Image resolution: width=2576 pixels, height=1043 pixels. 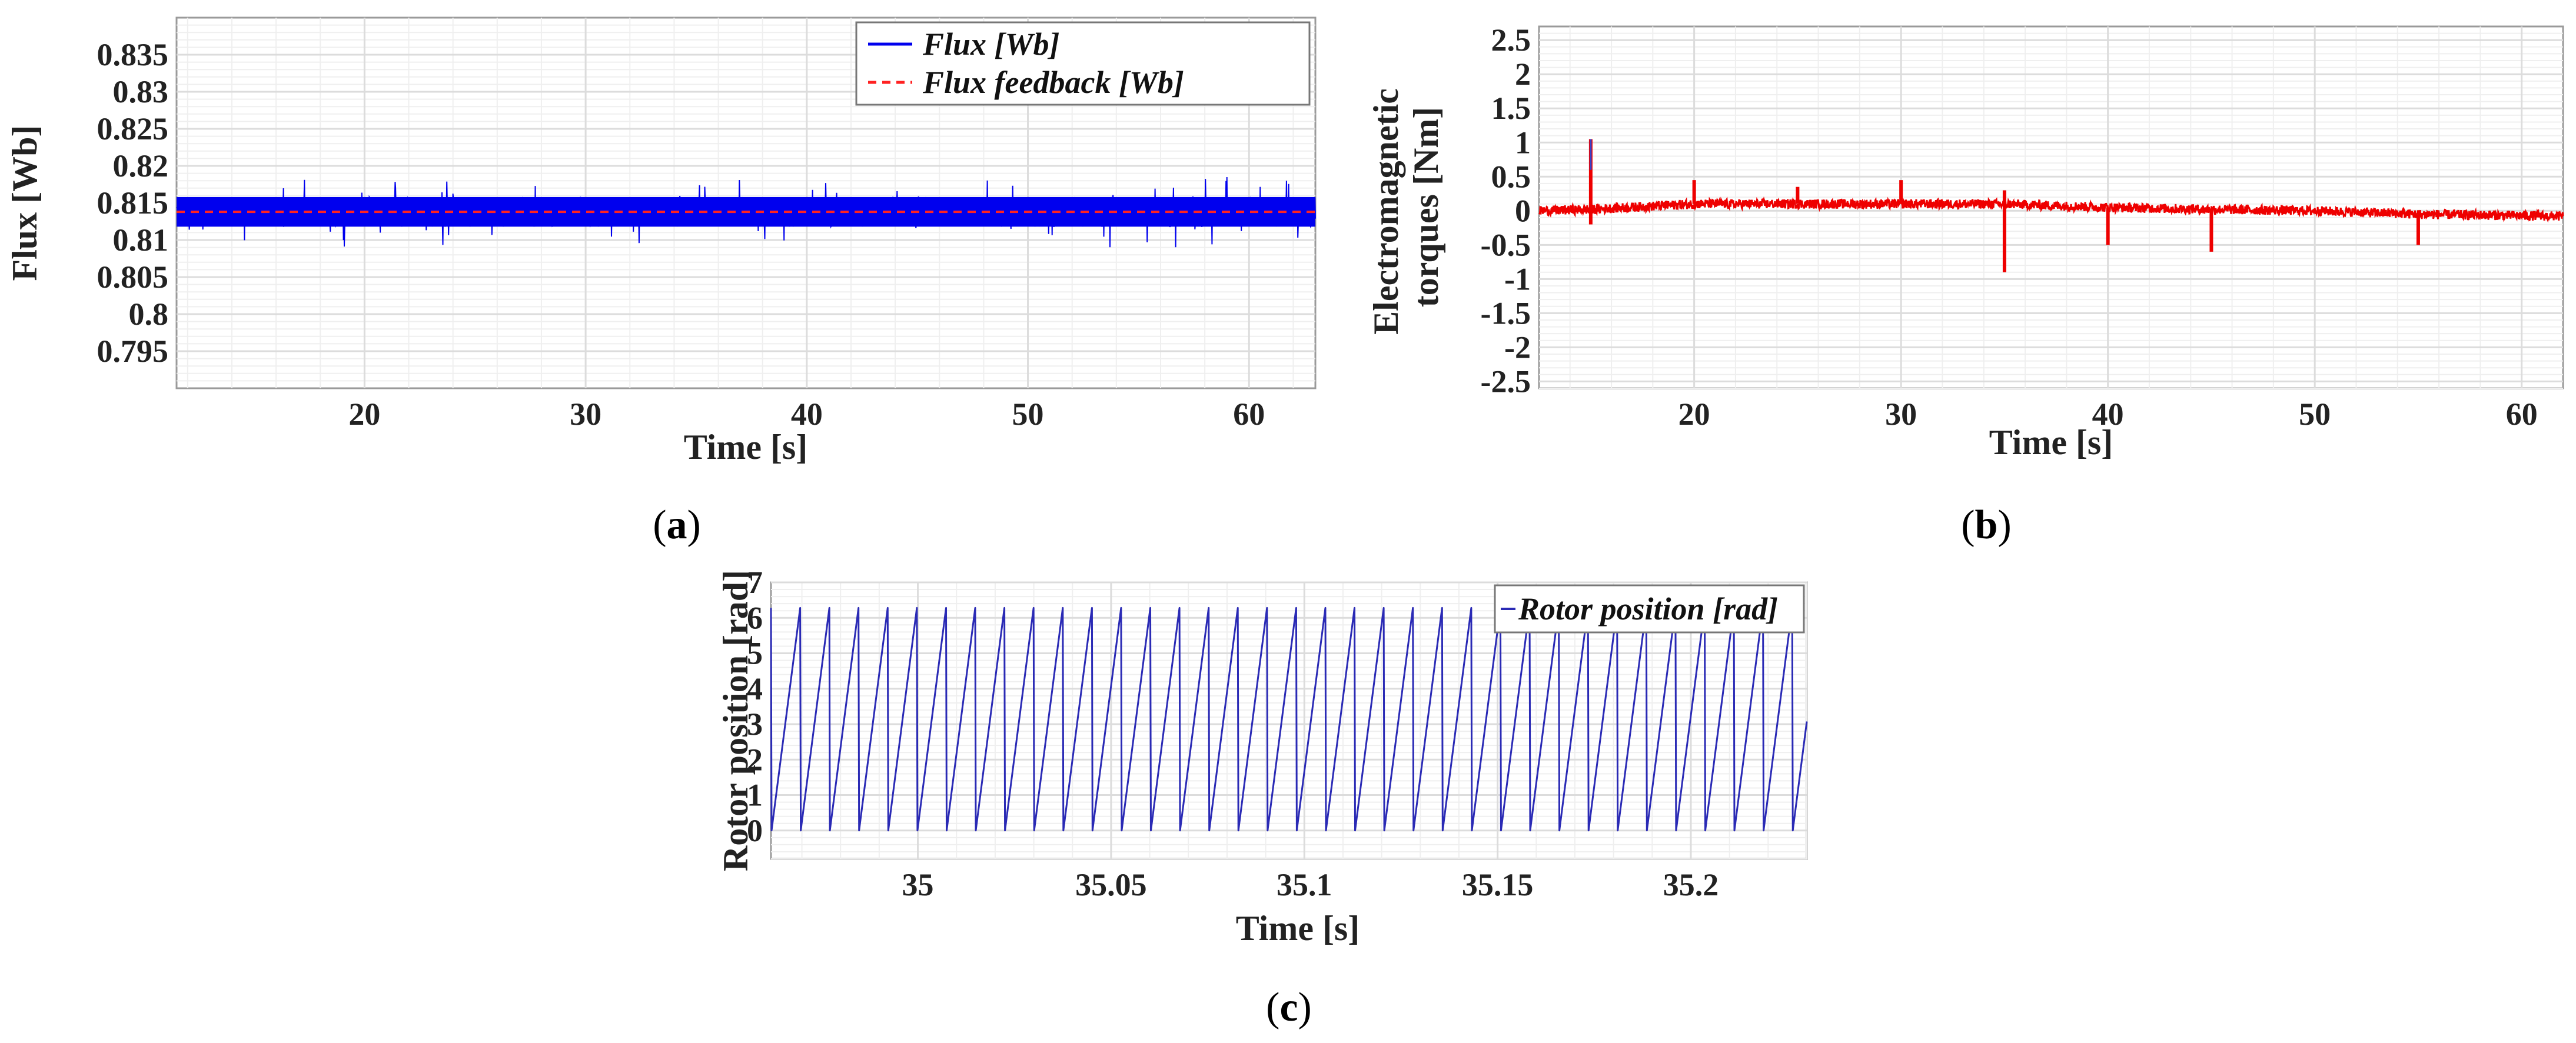 What do you see at coordinates (1523, 74) in the screenshot?
I see `torque-y-tick-label: 2` at bounding box center [1523, 74].